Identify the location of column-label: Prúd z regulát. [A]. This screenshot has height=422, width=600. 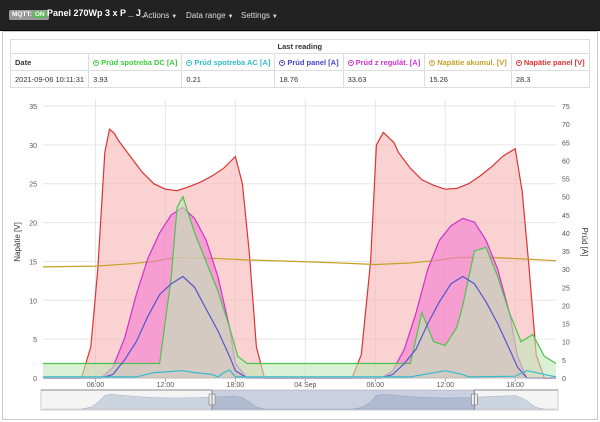
(388, 62).